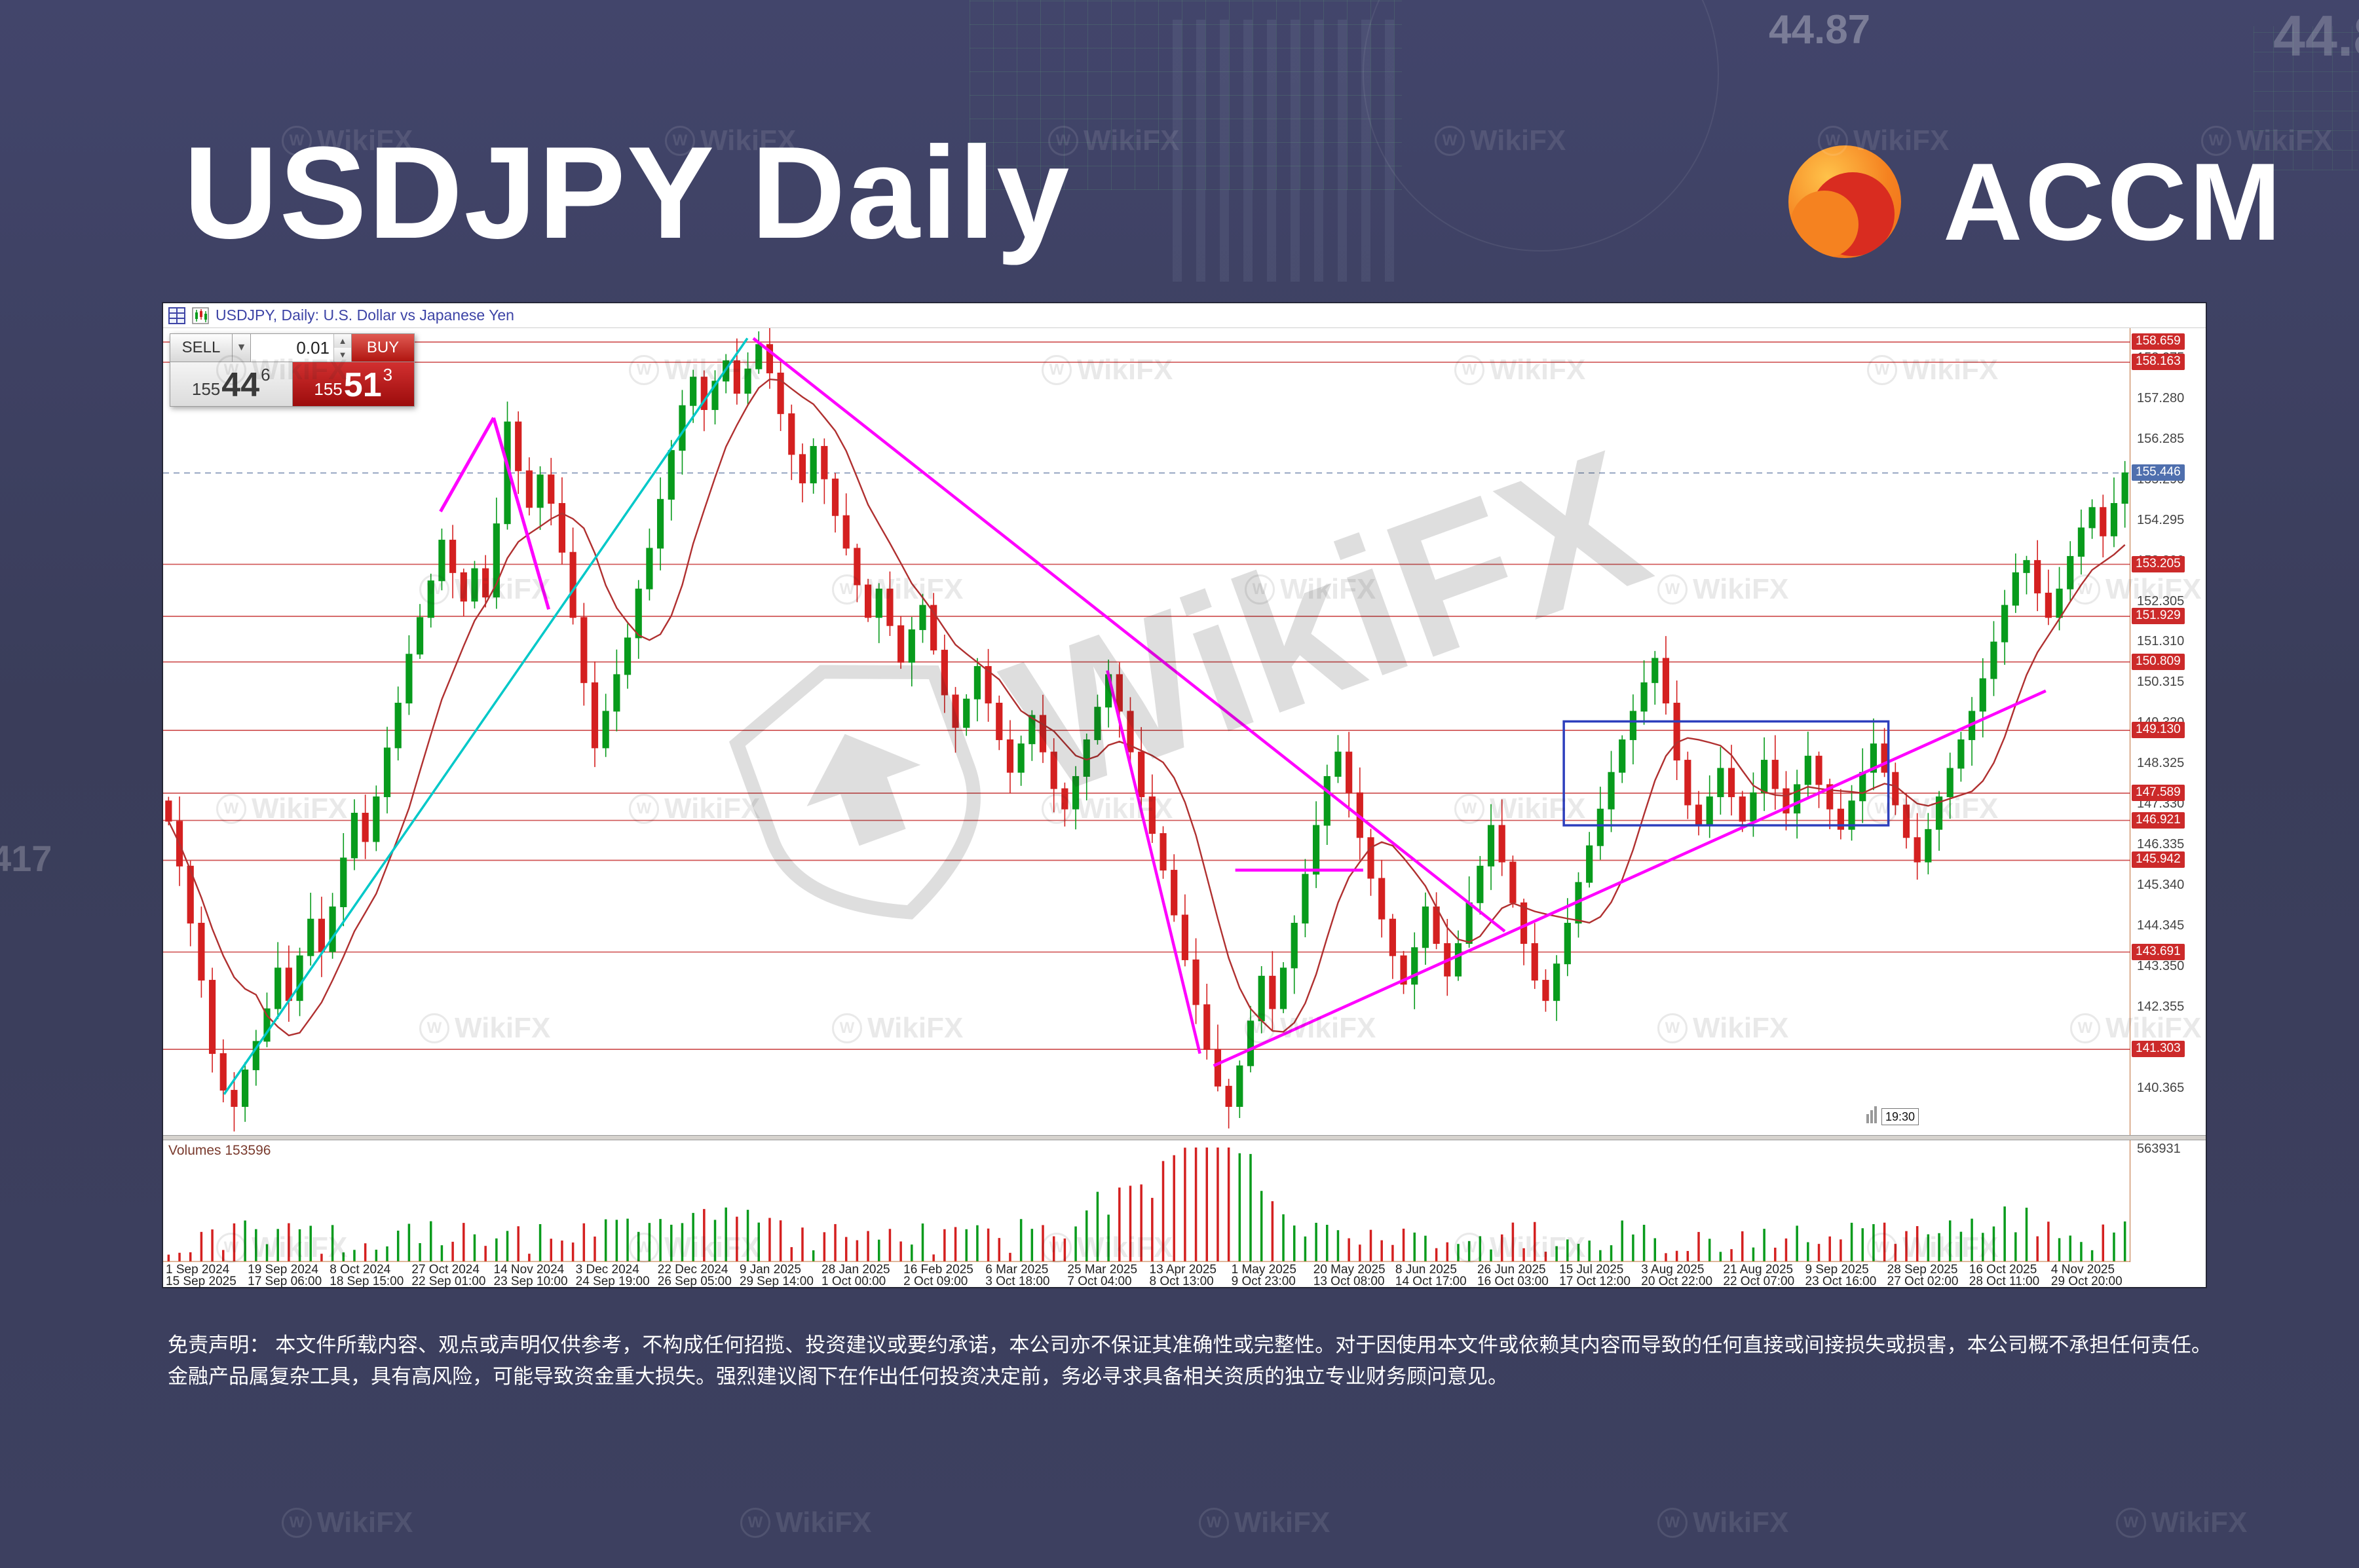 This screenshot has height=1568, width=2359. What do you see at coordinates (1102, 1270) in the screenshot?
I see `date-label: 25 Mar 2025` at bounding box center [1102, 1270].